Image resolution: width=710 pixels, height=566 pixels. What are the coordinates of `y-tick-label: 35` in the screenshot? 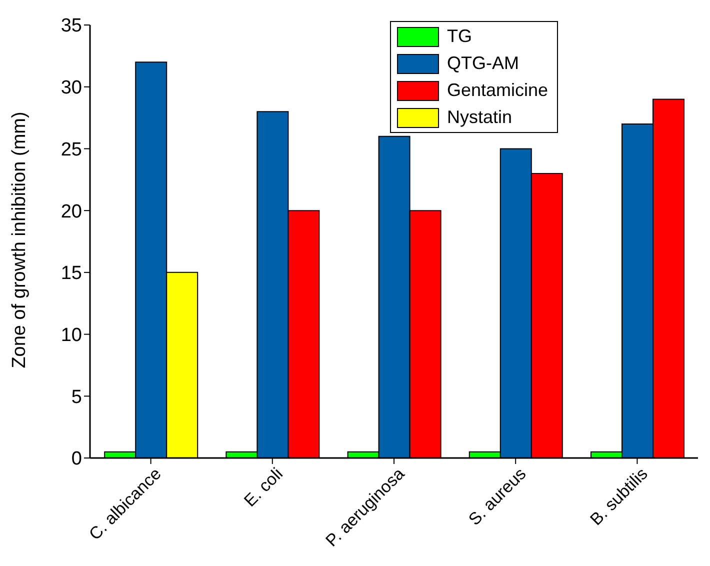 It's located at (71, 26).